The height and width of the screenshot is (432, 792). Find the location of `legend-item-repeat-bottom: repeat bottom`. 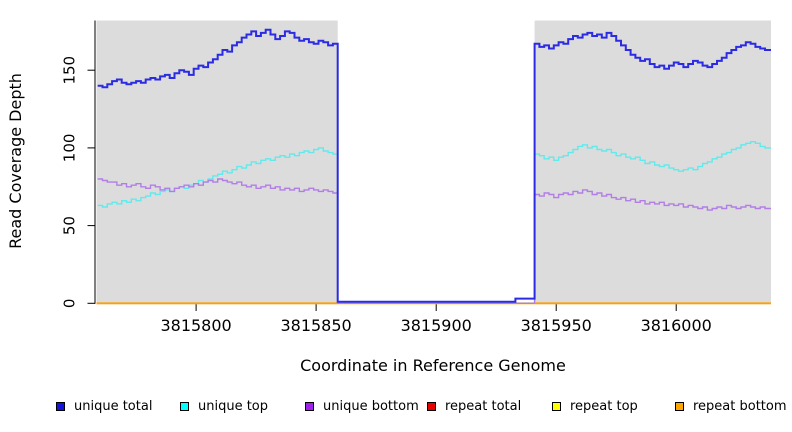

legend-item-repeat-bottom: repeat bottom is located at coordinates (731, 406).